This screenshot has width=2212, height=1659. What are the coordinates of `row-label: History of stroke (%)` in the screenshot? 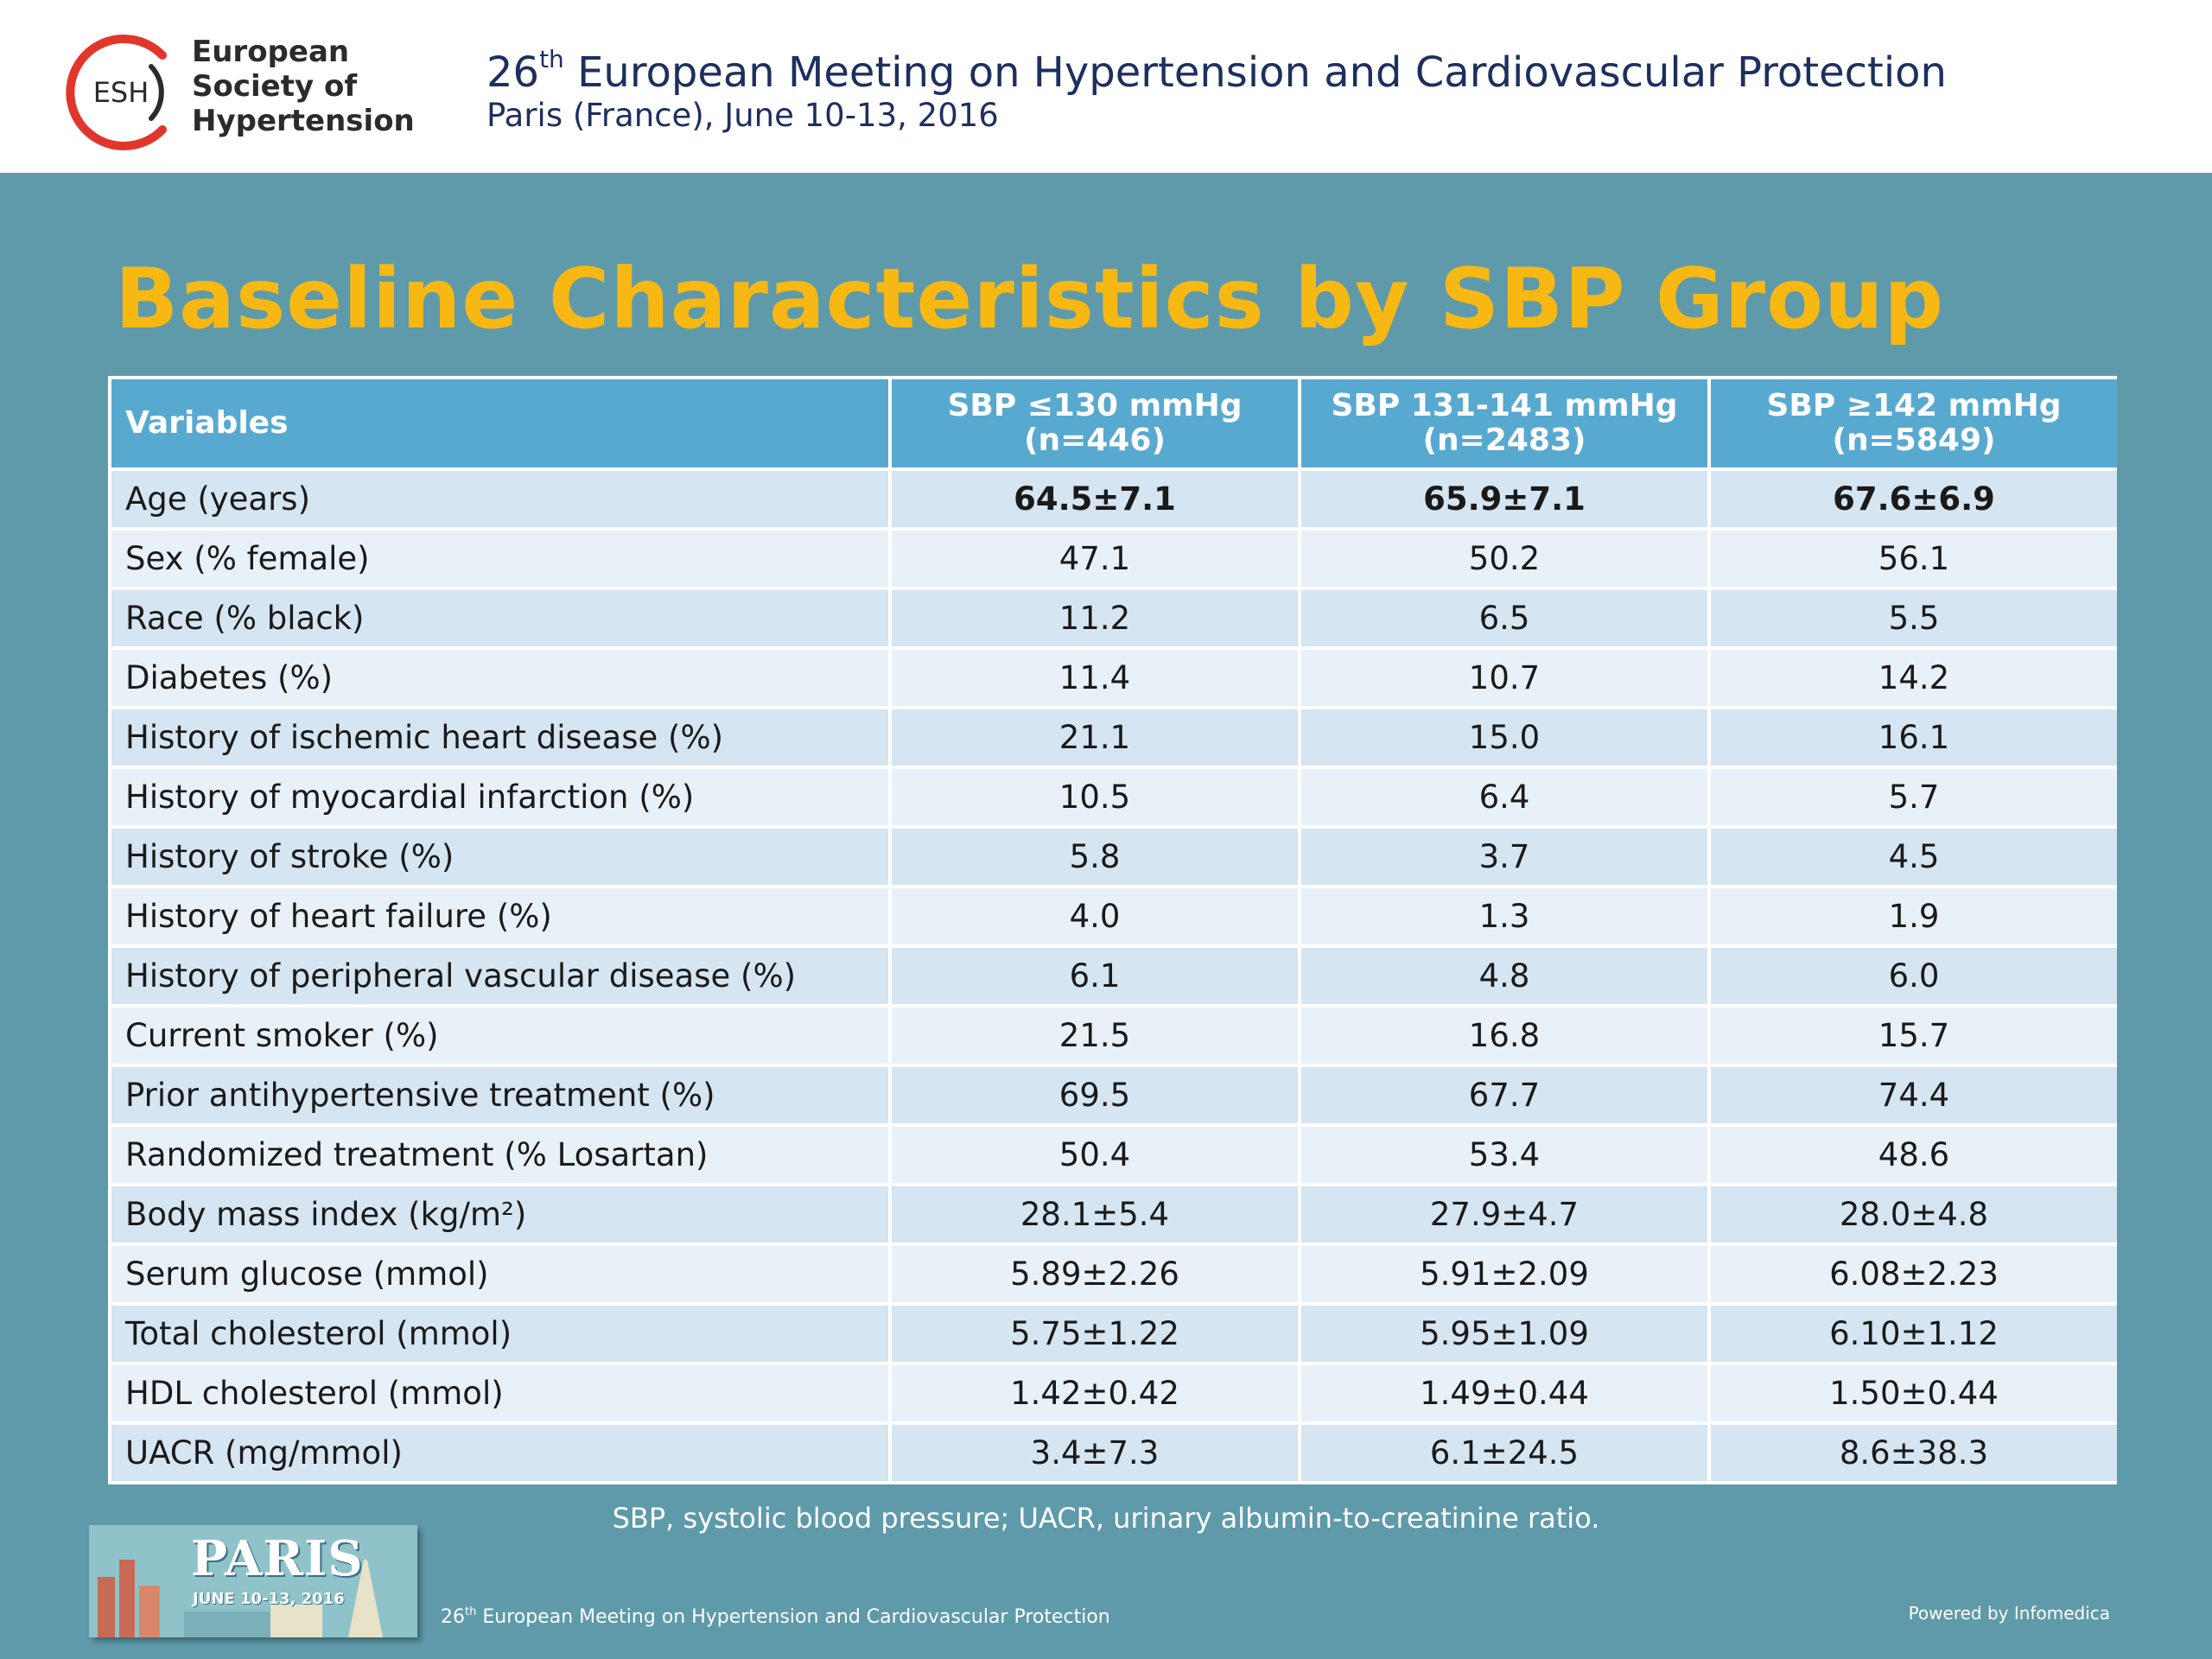 It's located at (500, 857).